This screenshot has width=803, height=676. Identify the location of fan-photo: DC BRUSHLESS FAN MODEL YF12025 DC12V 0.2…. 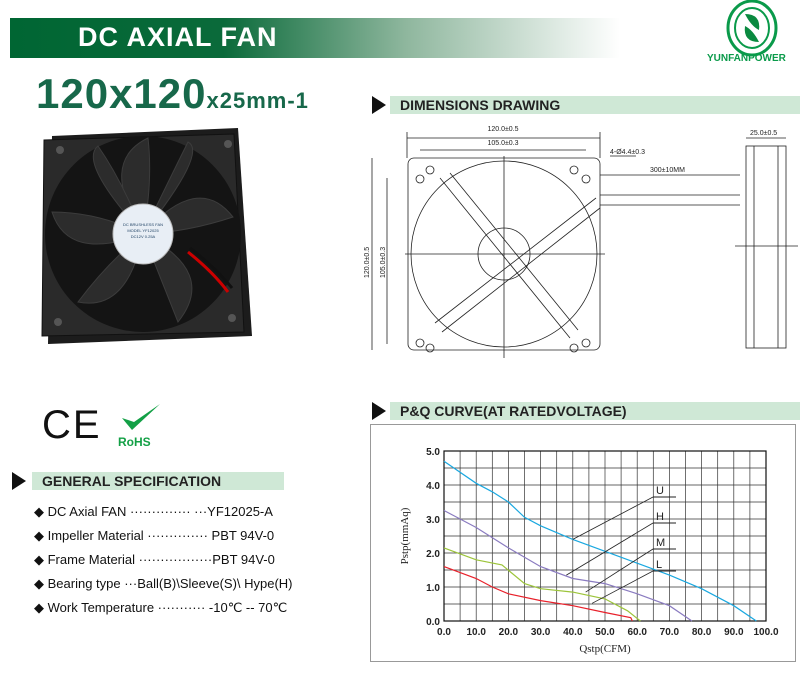
(150, 238).